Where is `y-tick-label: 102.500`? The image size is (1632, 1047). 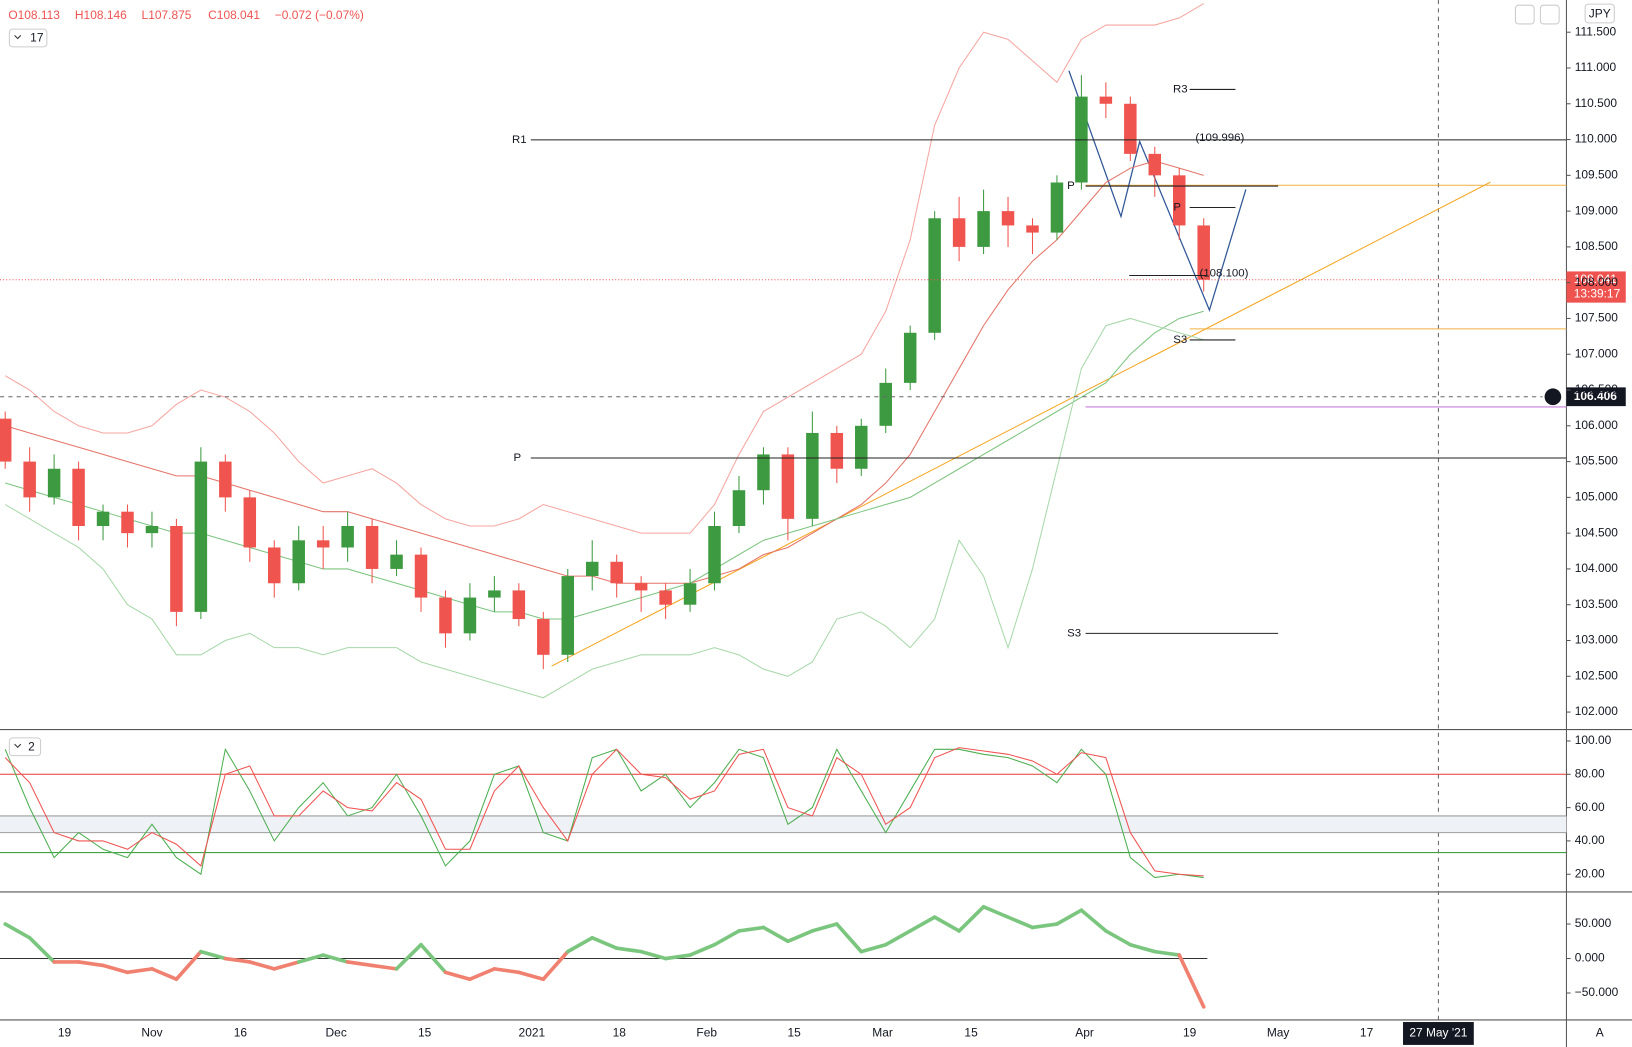
y-tick-label: 102.500 is located at coordinates (1597, 675).